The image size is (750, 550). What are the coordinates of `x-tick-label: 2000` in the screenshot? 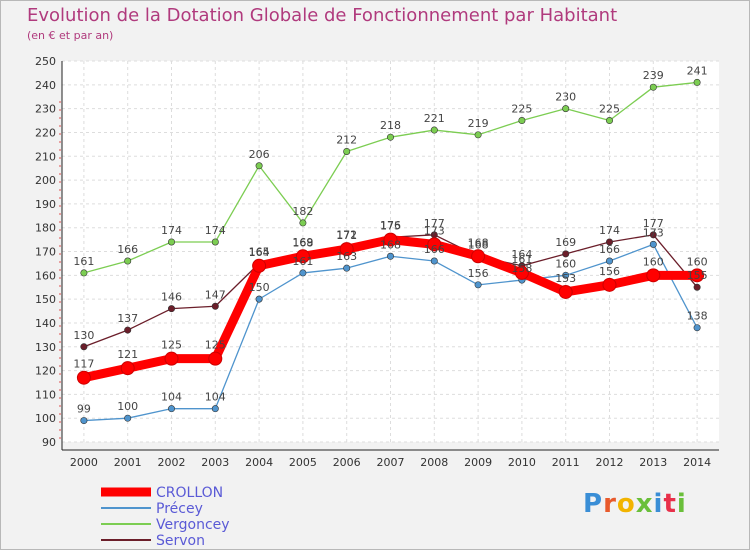 It's located at (84, 462).